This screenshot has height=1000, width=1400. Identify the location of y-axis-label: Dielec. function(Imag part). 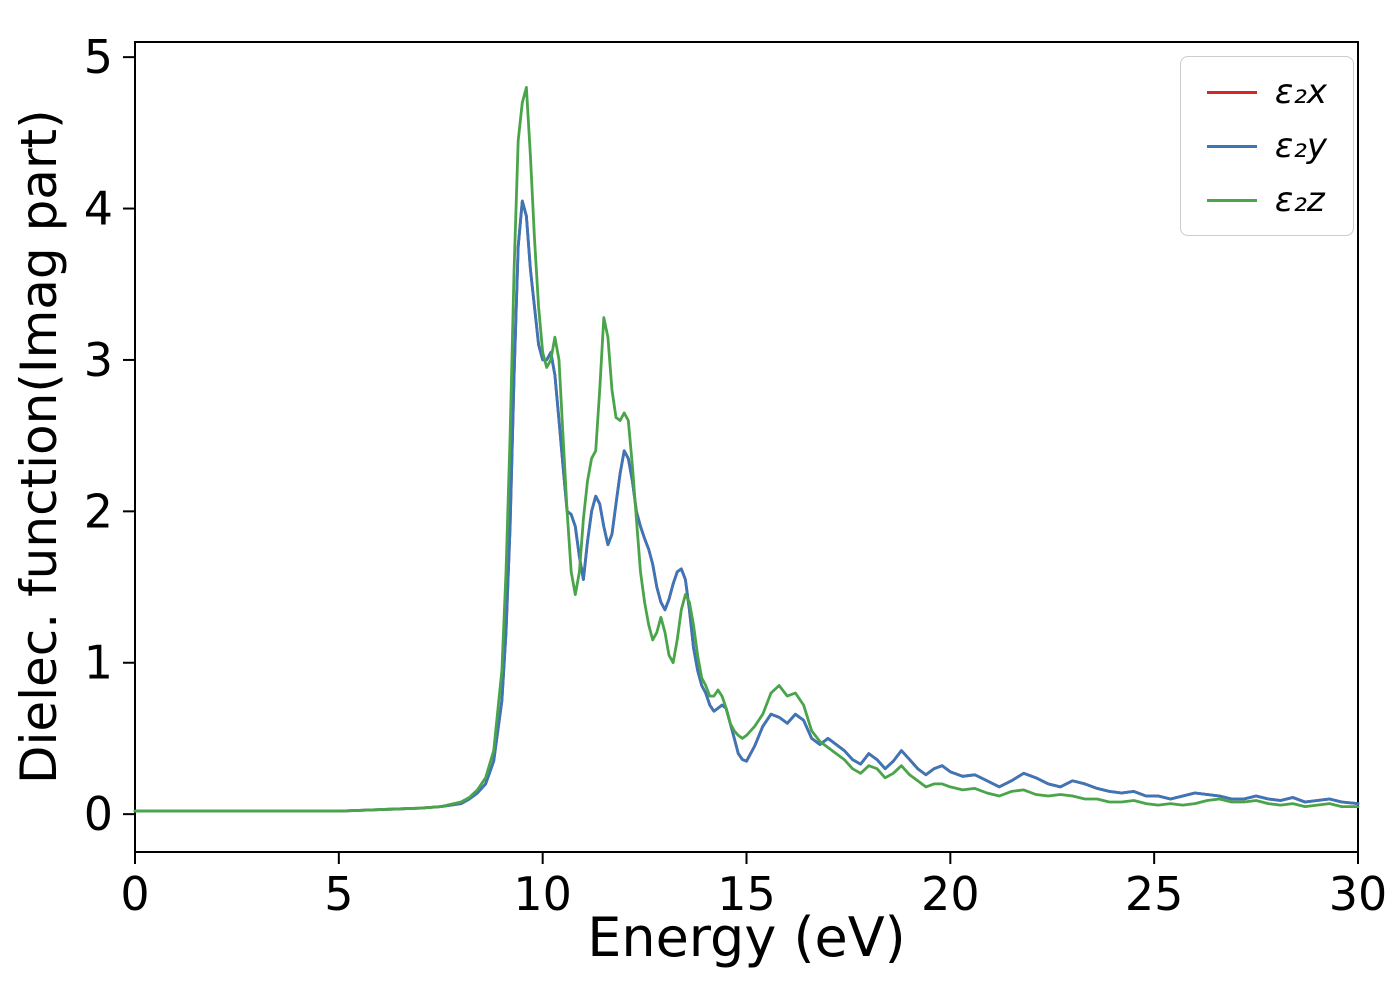
(39, 447).